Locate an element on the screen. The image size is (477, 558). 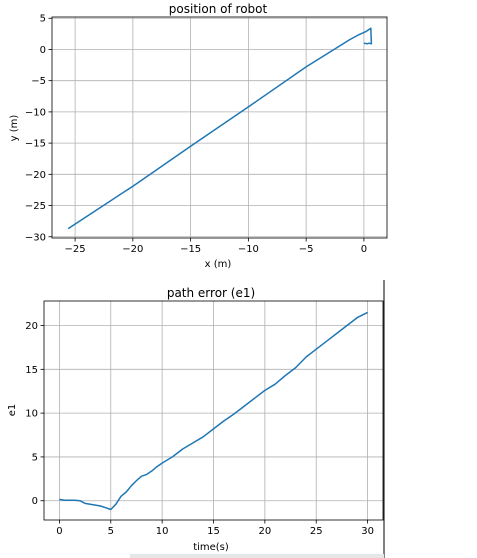
position-chart-ytick-label: −30 is located at coordinates (35, 237).